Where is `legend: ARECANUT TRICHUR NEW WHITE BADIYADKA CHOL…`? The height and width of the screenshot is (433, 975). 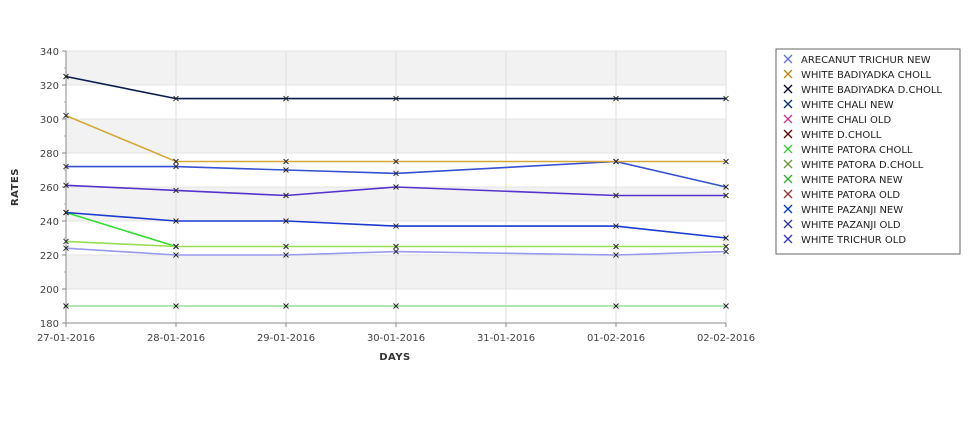
legend: ARECANUT TRICHUR NEW WHITE BADIYADKA CHOL… is located at coordinates (868, 151).